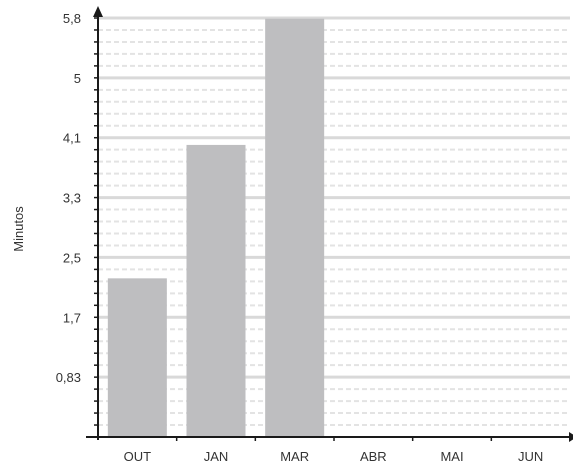 The image size is (573, 461). Describe the element at coordinates (72, 317) in the screenshot. I see `y-tick-label: 1,7` at that location.